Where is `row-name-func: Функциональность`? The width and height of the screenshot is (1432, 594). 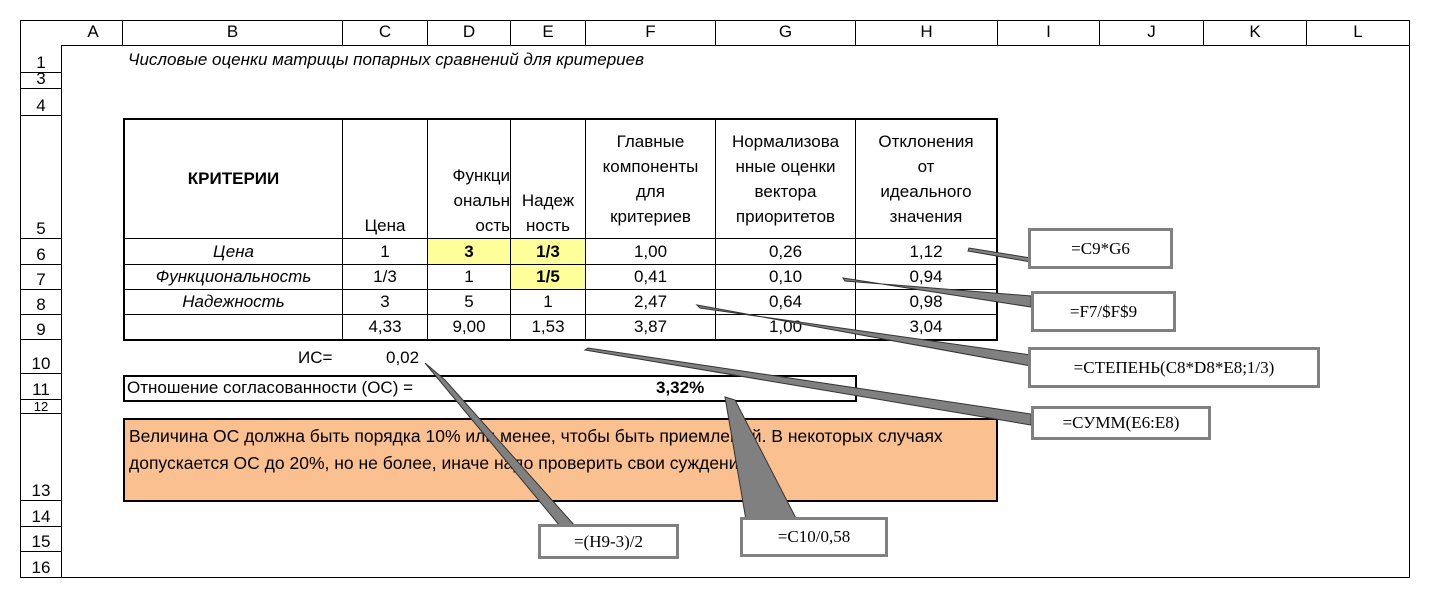 row-name-func: Функциональность is located at coordinates (233, 276).